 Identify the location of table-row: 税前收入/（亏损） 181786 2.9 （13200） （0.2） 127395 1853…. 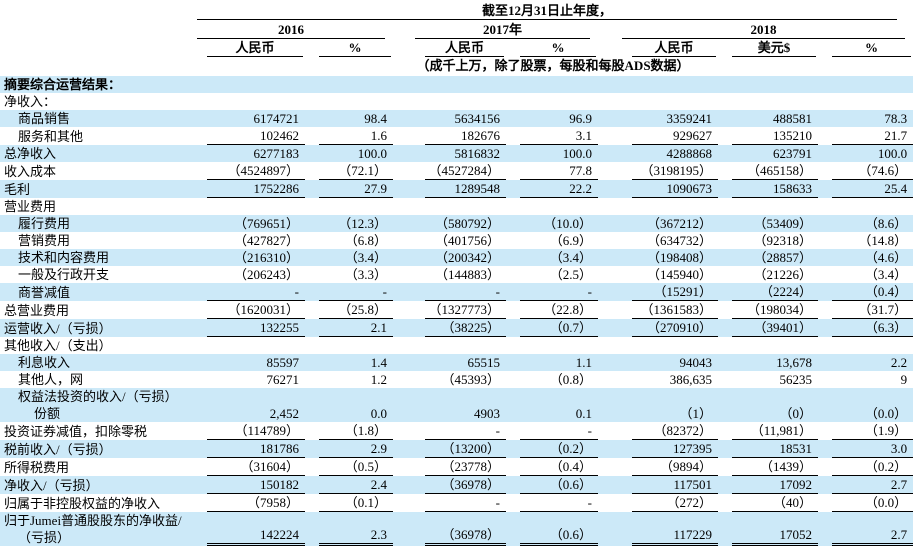
(456, 449).